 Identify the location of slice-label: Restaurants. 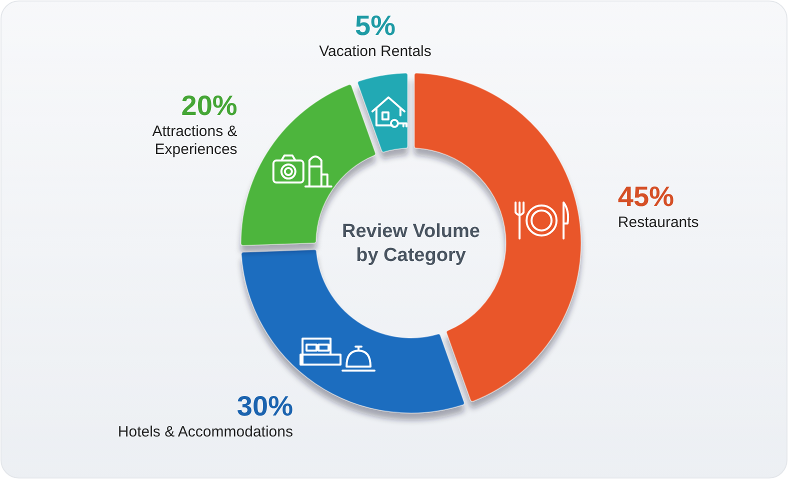
(658, 223).